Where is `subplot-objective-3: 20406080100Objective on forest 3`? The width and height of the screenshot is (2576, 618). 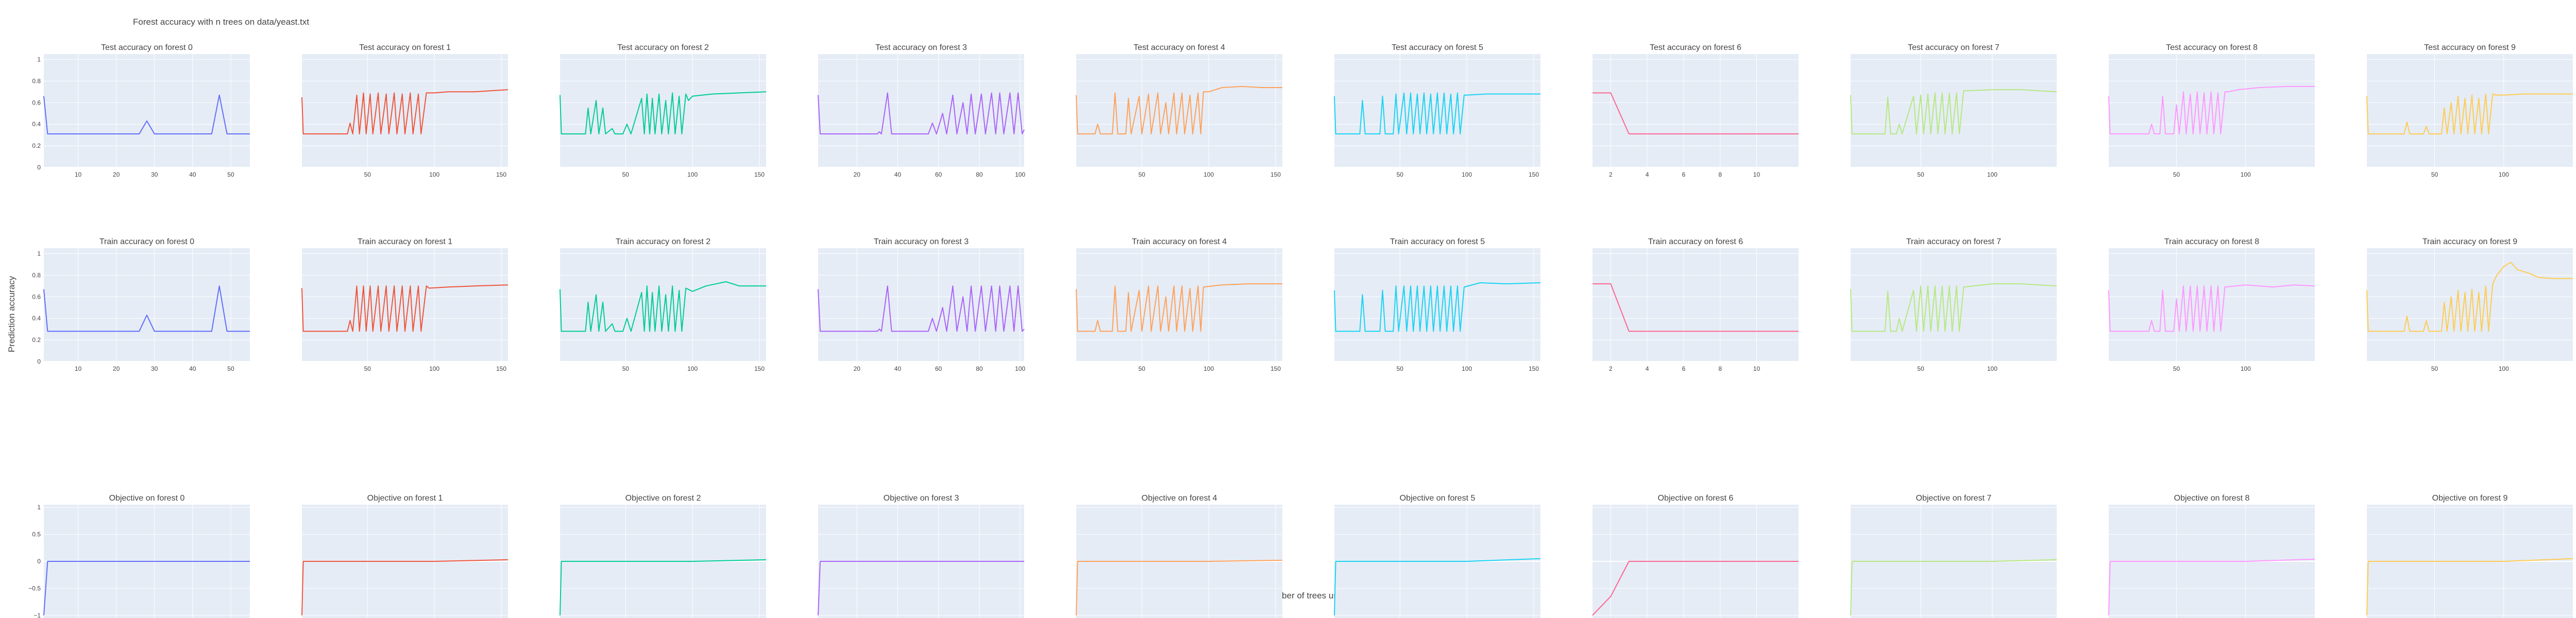
subplot-objective-3: 20406080100Objective on forest 3 is located at coordinates (921, 556).